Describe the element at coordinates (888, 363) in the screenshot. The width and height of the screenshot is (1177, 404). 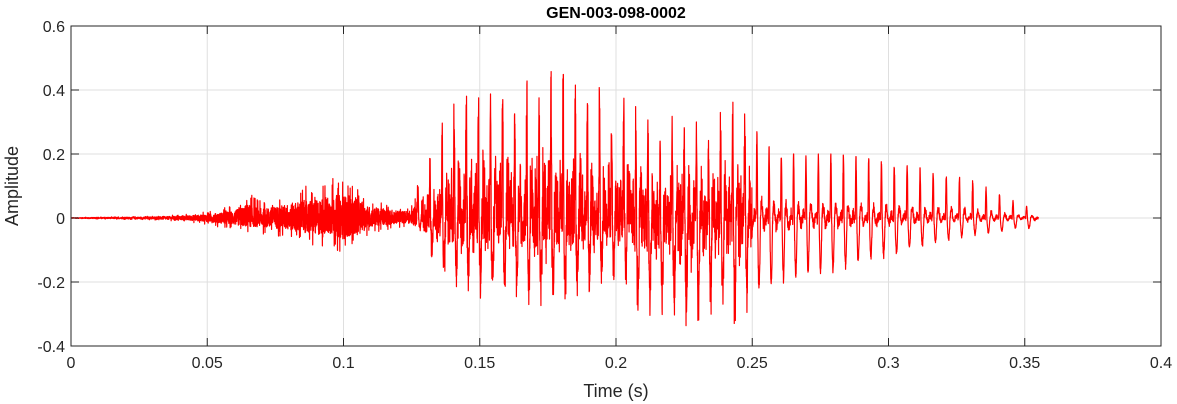
I see `x-tick-label: 0.3` at that location.